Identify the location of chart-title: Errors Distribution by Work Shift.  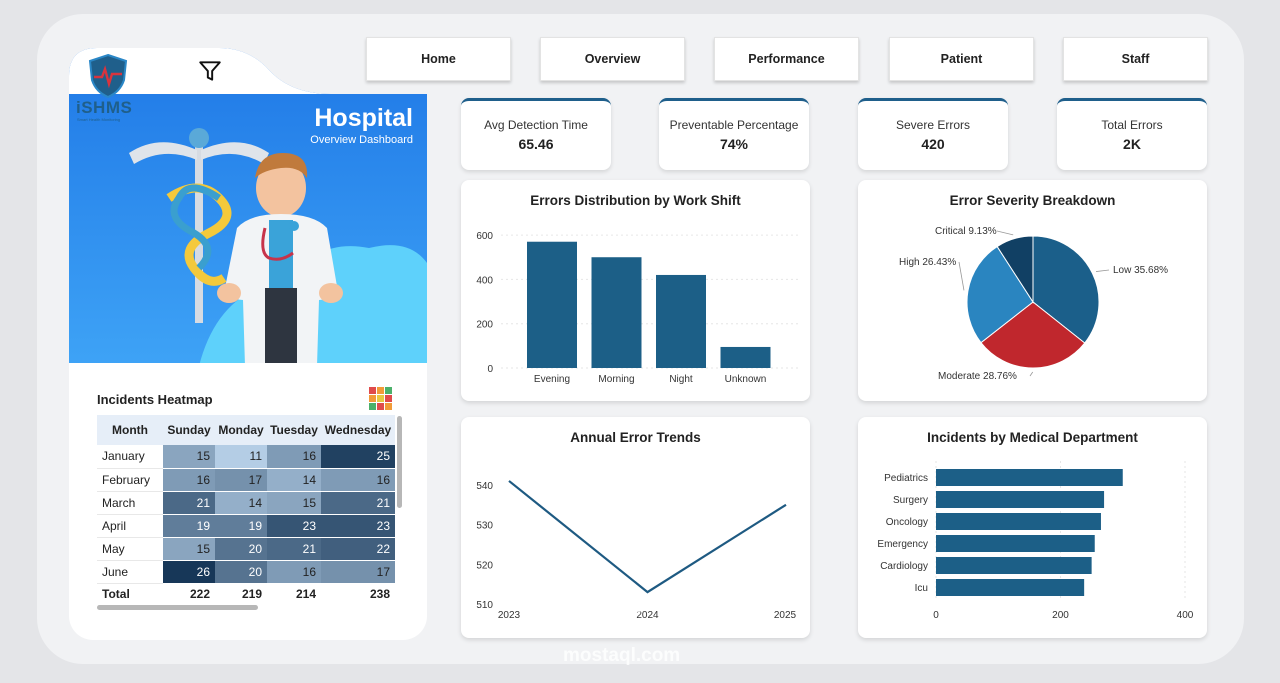
(635, 200).